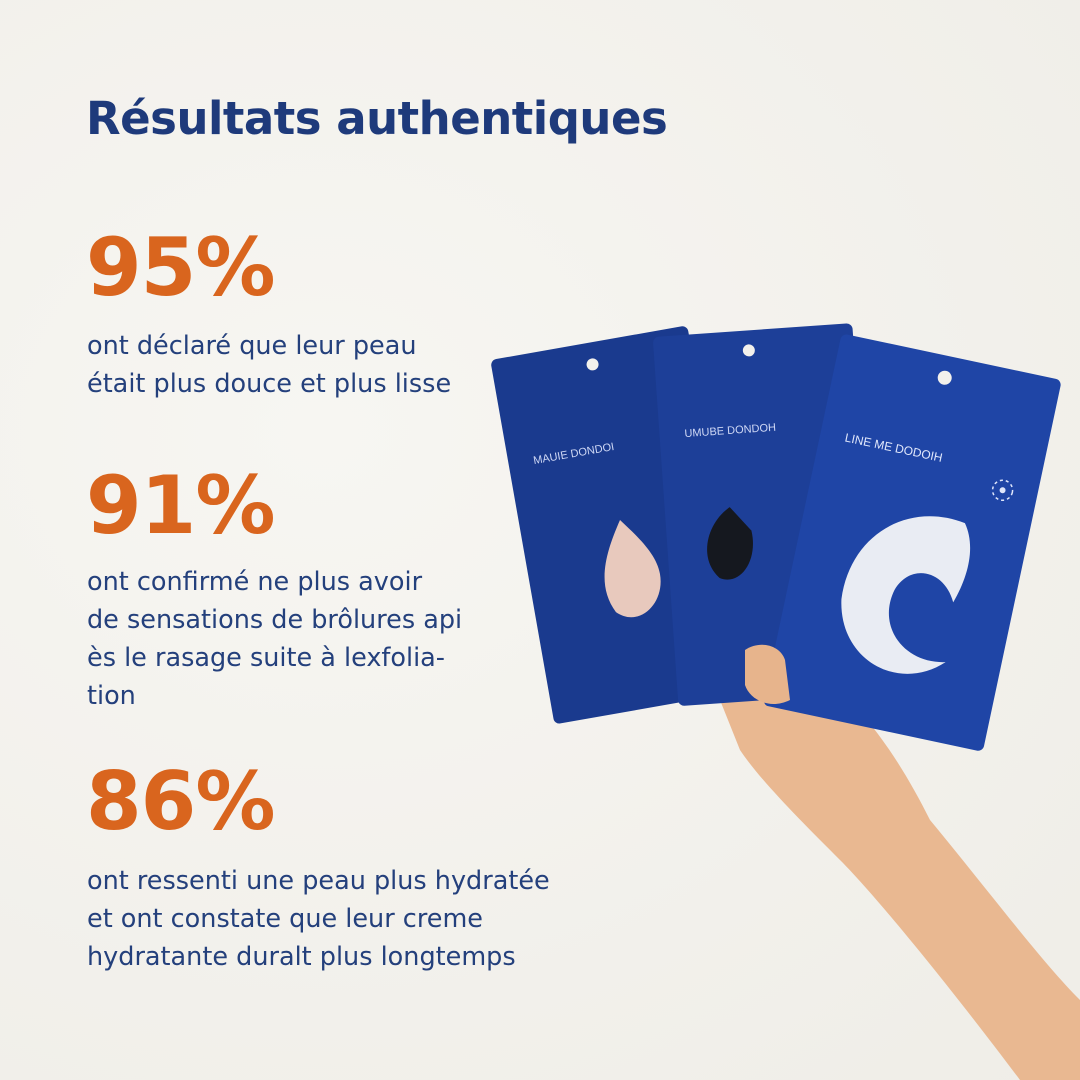  I want to click on stat-value-86: 86%, so click(180, 801).